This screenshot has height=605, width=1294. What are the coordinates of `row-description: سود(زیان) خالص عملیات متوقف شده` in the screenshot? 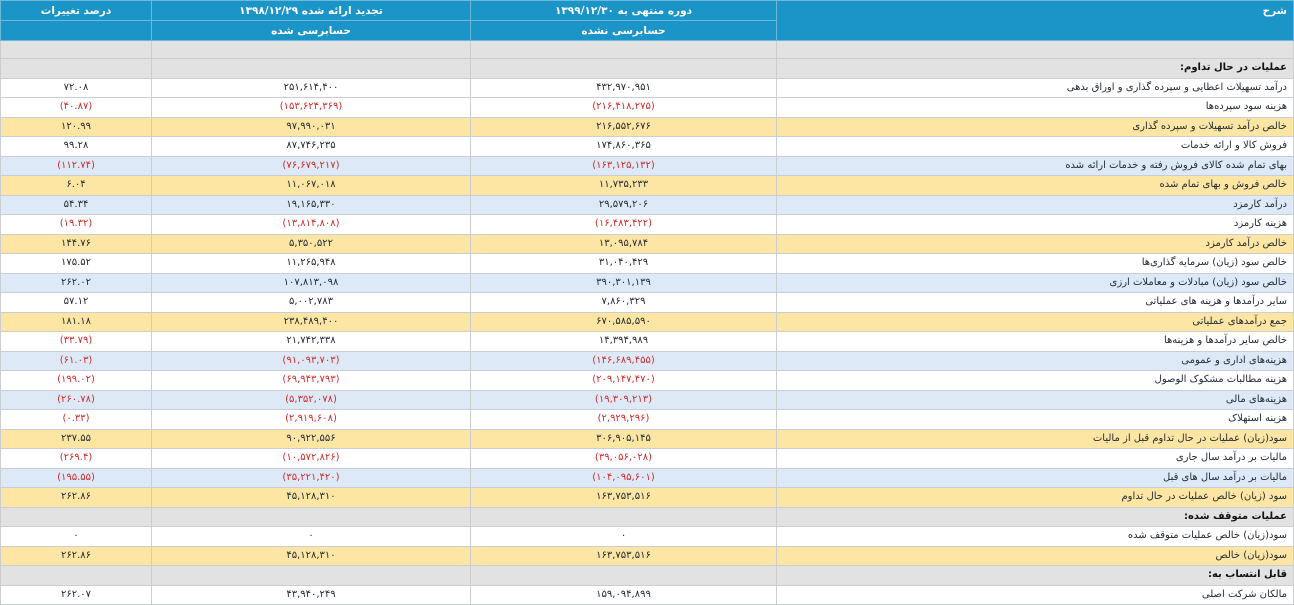 It's located at (1035, 536).